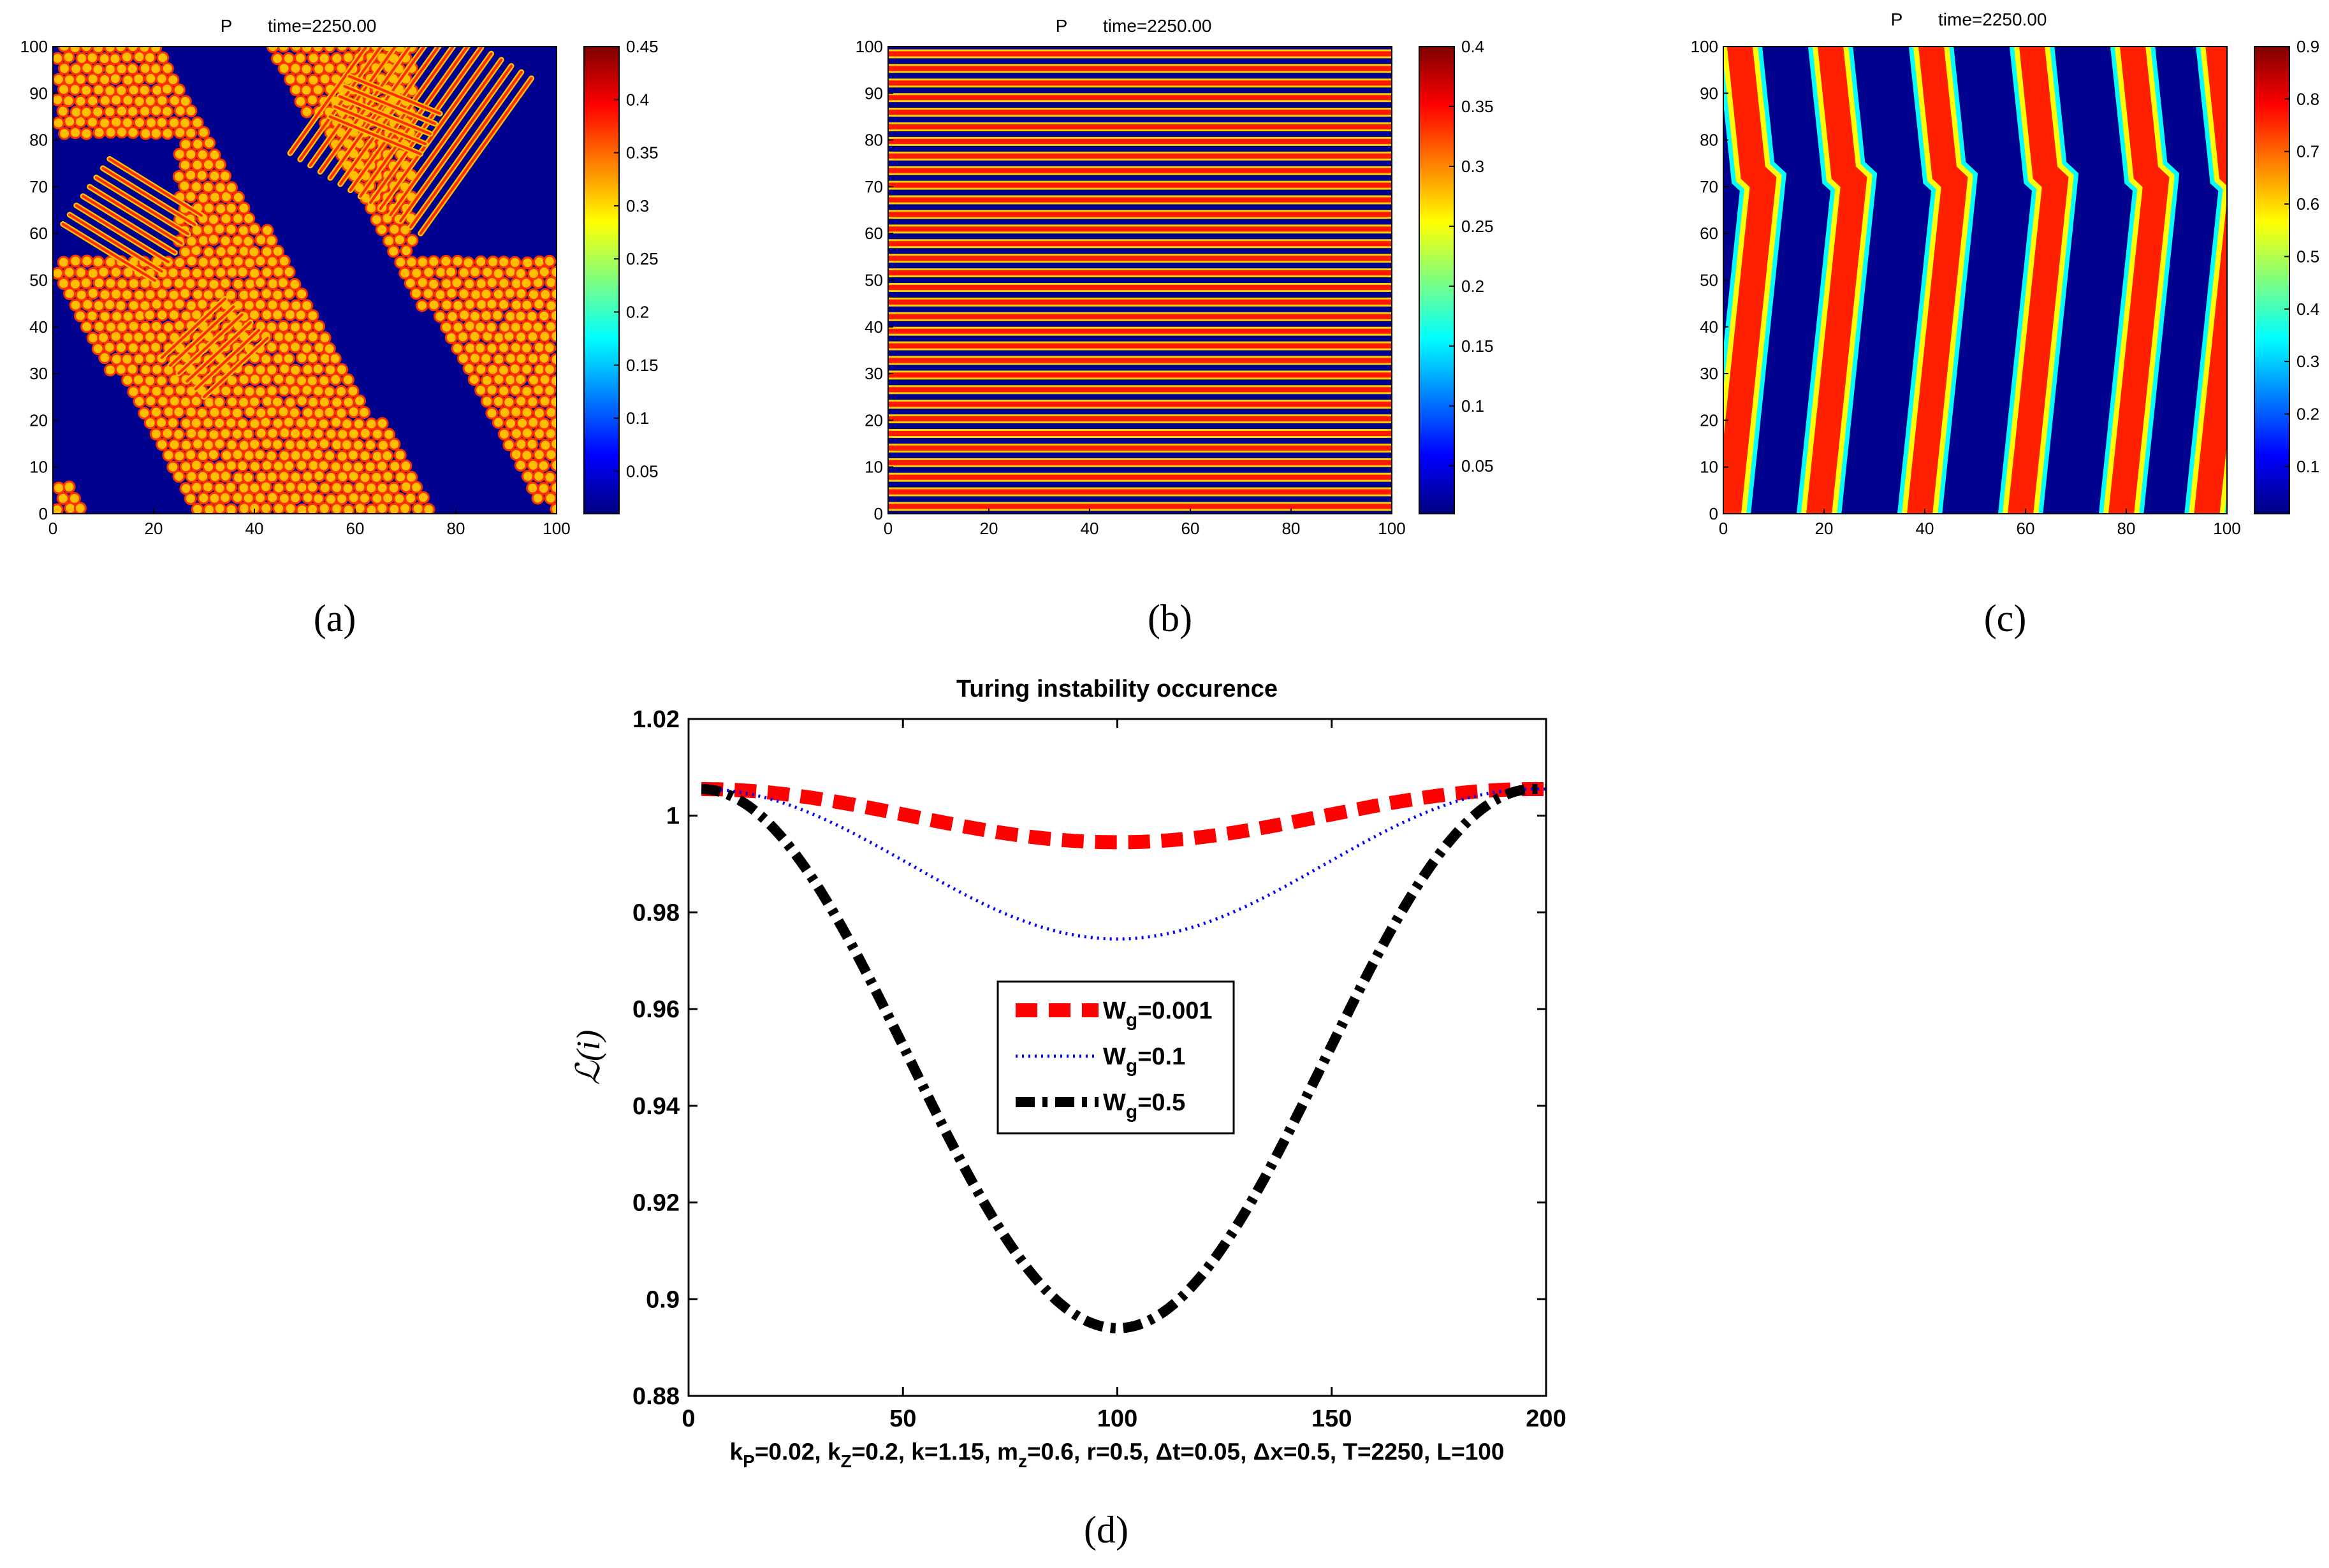 This screenshot has height=1568, width=2329. Describe the element at coordinates (1473, 287) in the screenshot. I see `panel-b-cbar-tick-label: 0.2` at that location.